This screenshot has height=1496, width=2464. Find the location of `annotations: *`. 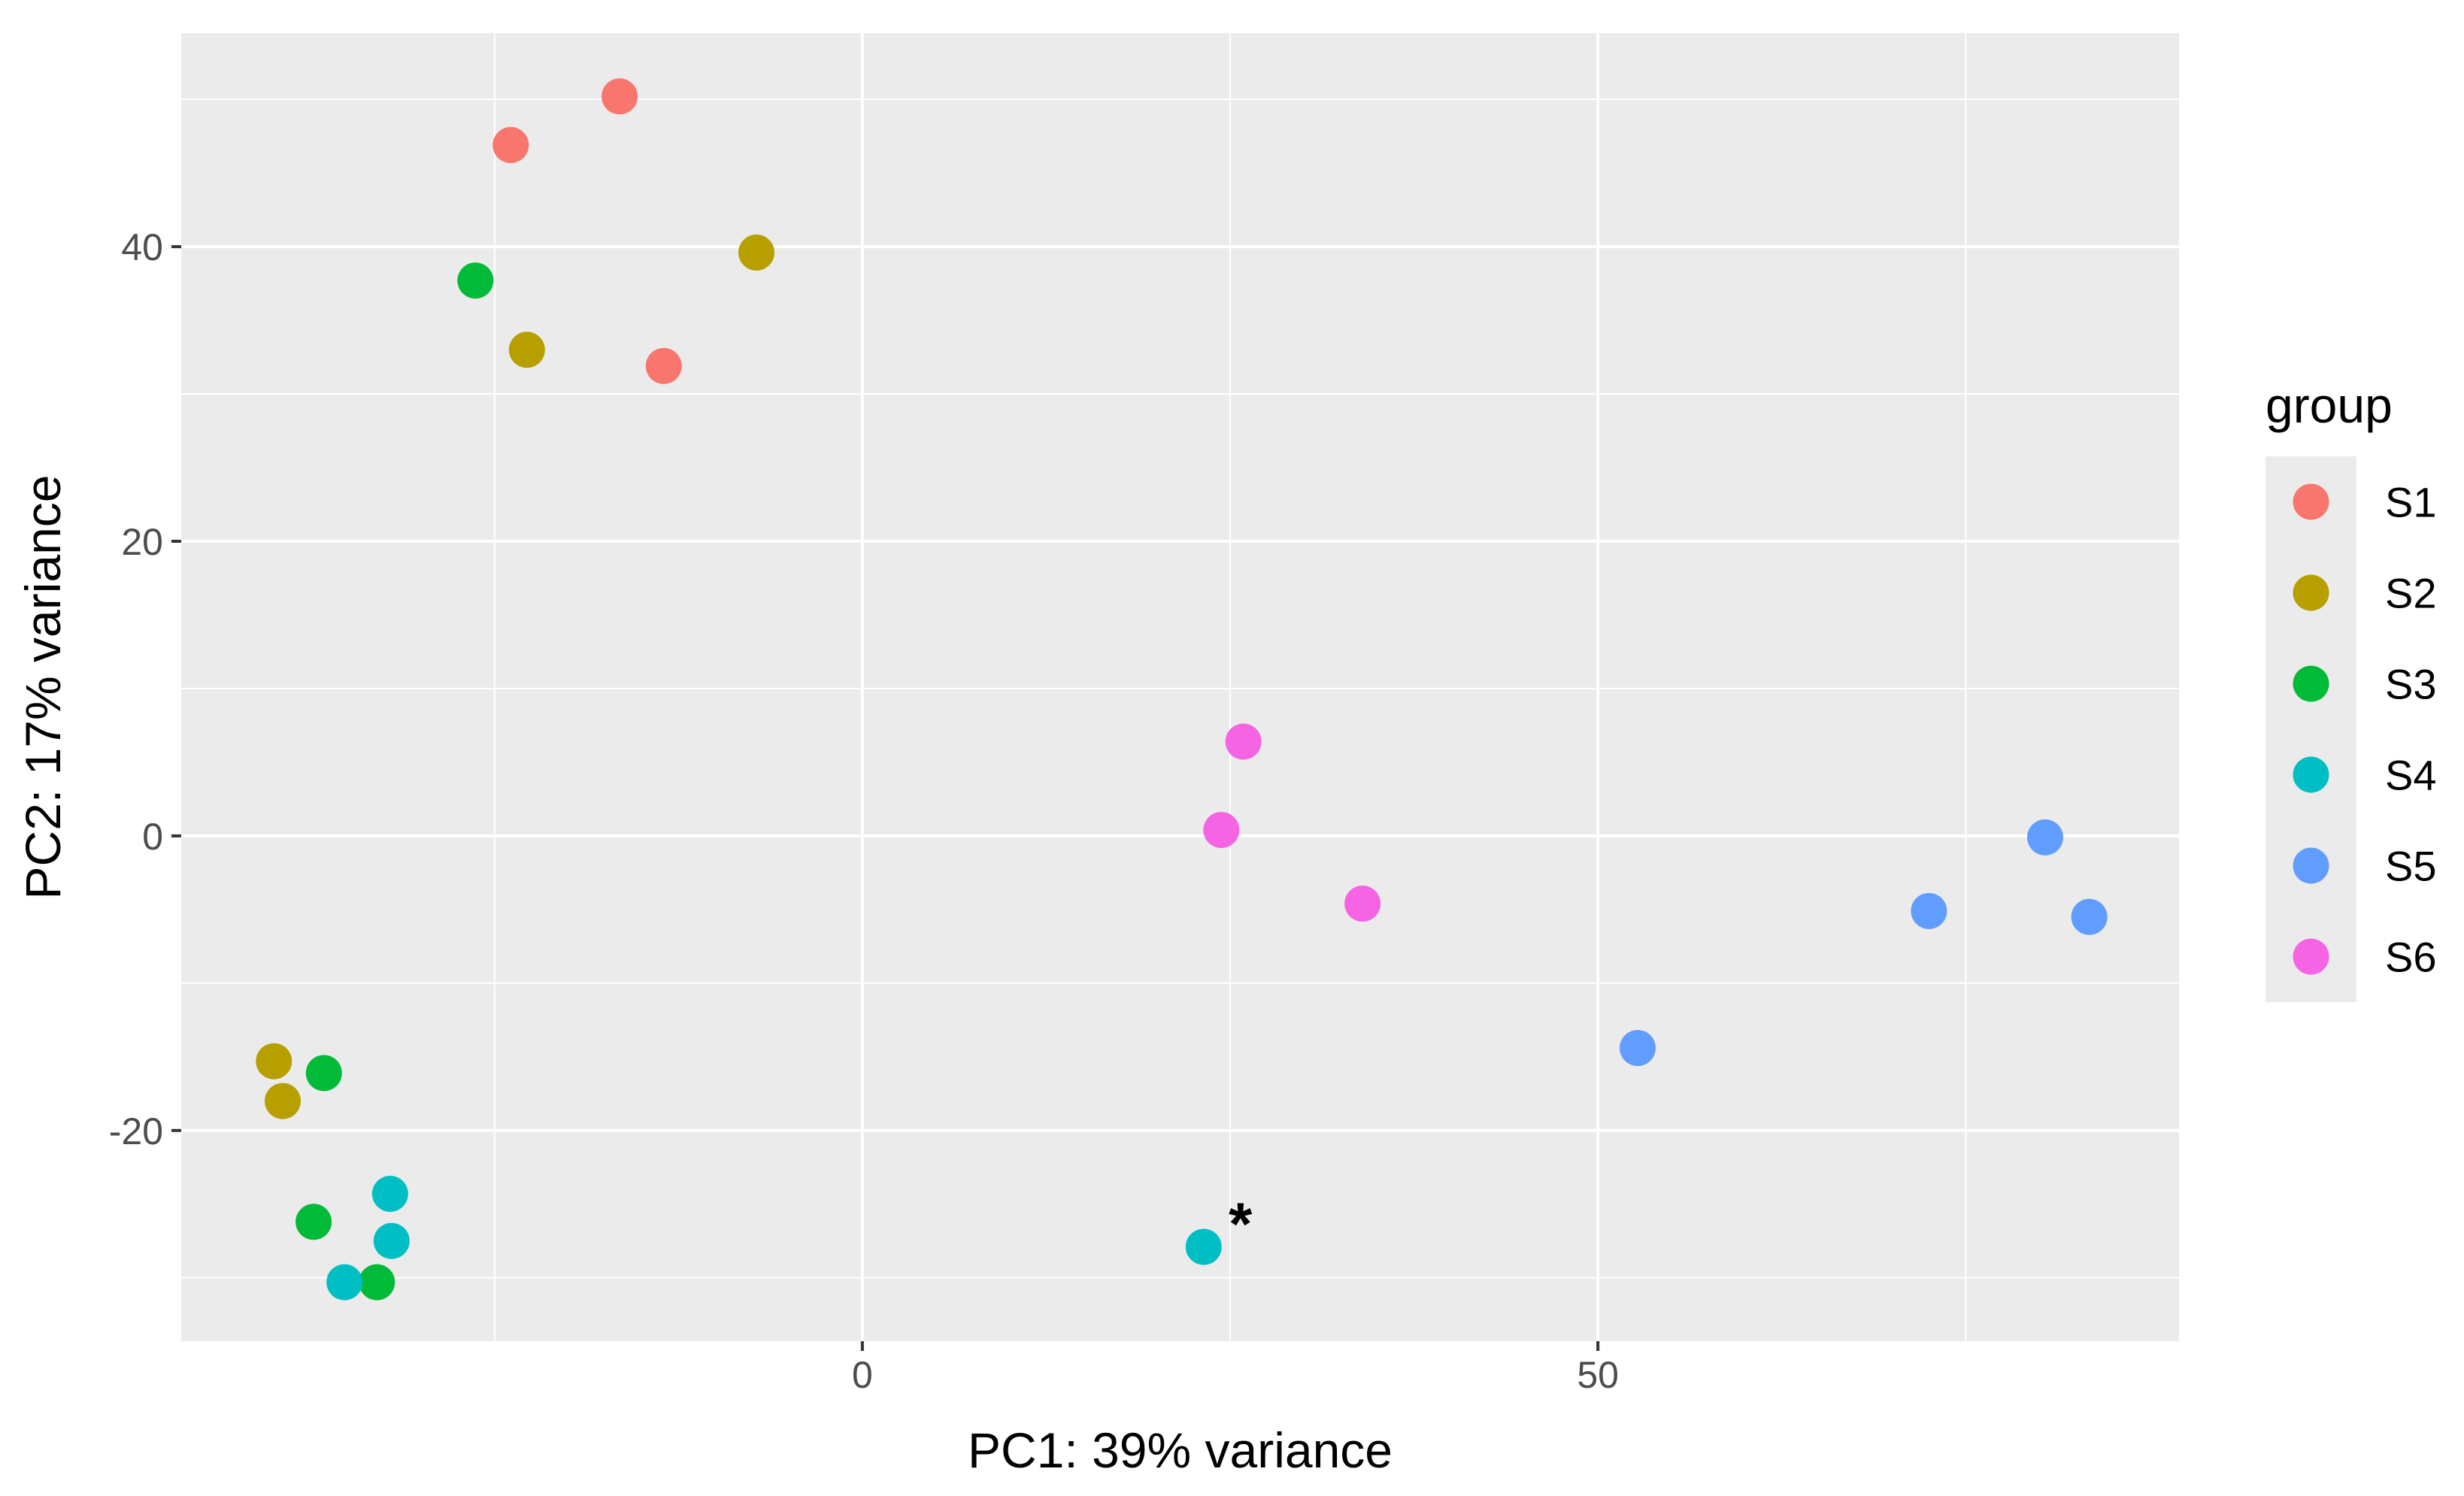

annotations: * is located at coordinates (1241, 1223).